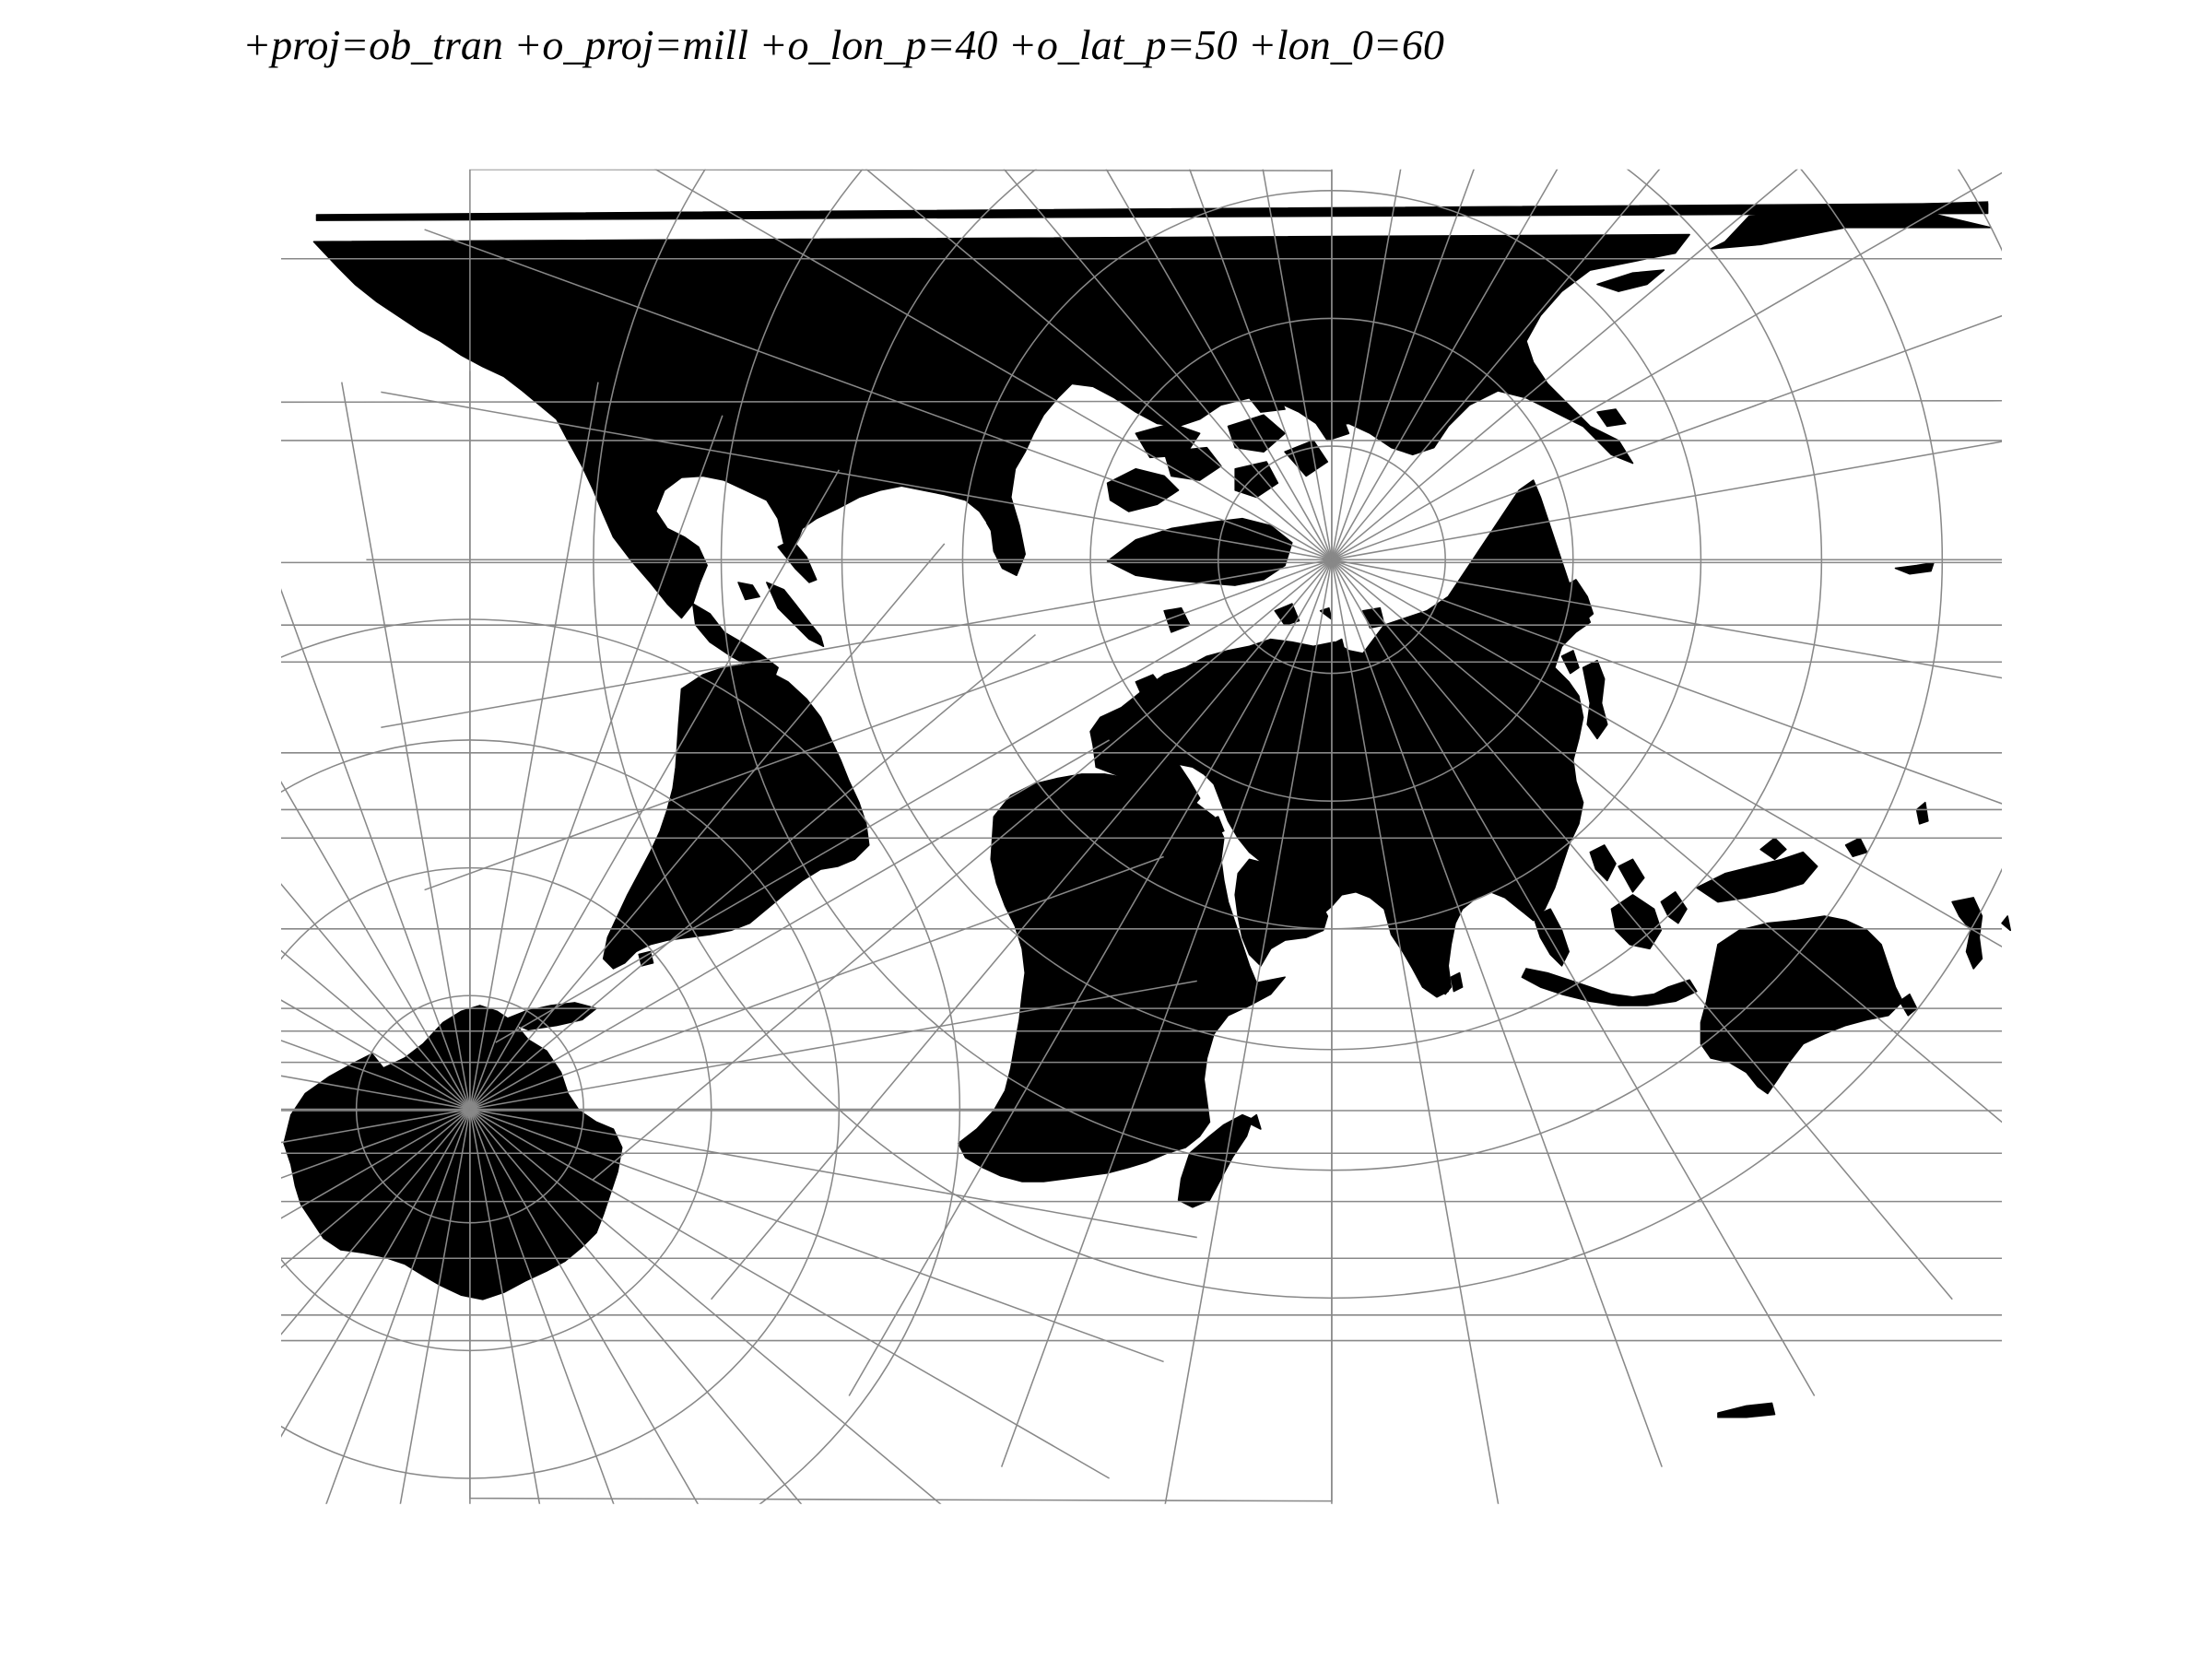 The image size is (2212, 1659). I want to click on land-madagascar, so click(1215, 1160).